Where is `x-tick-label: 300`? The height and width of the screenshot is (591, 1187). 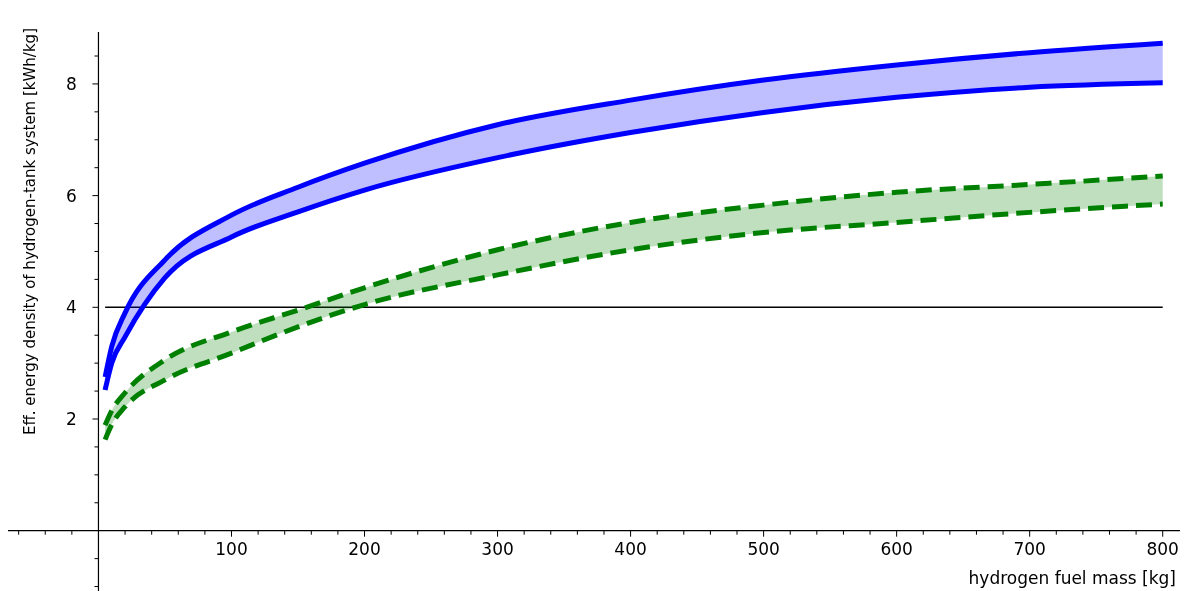
x-tick-label: 300 is located at coordinates (497, 548).